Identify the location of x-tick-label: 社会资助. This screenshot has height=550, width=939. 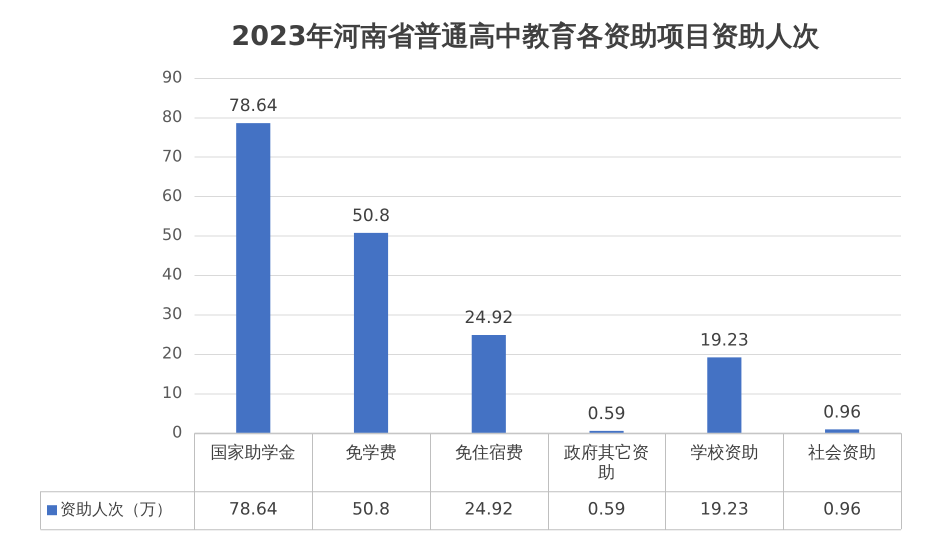
(842, 452).